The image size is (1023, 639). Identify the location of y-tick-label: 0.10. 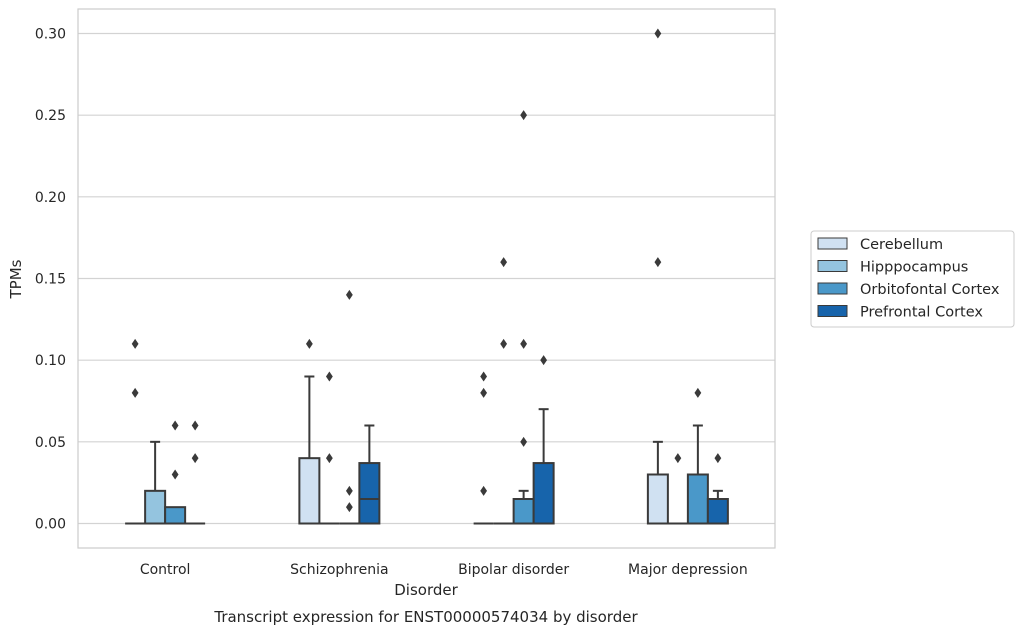
(50, 361).